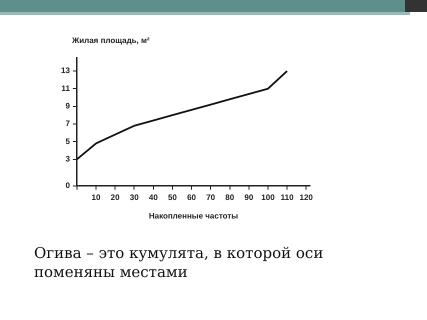 The image size is (427, 320). Describe the element at coordinates (173, 197) in the screenshot. I see `x-tick-label: 50` at that location.